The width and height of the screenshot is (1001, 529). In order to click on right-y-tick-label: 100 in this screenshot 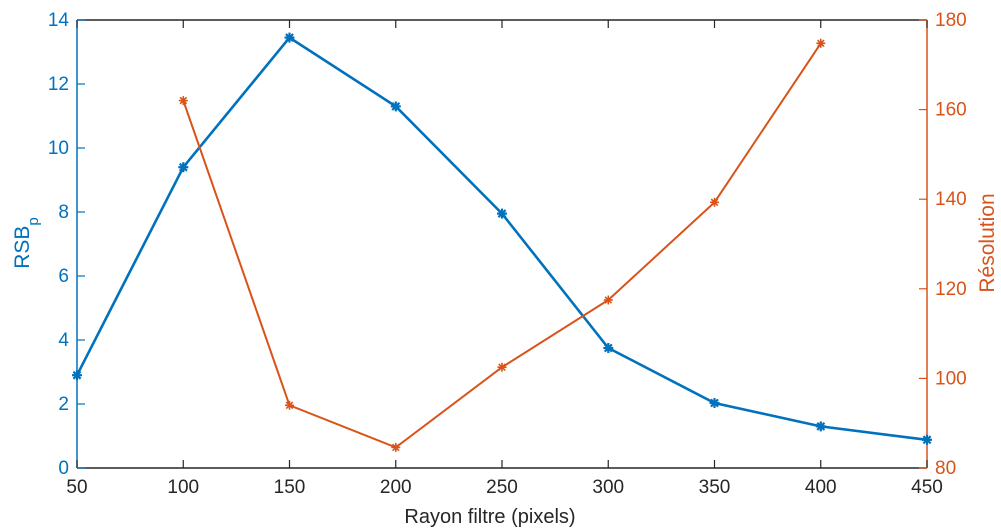, I will do `click(951, 378)`.